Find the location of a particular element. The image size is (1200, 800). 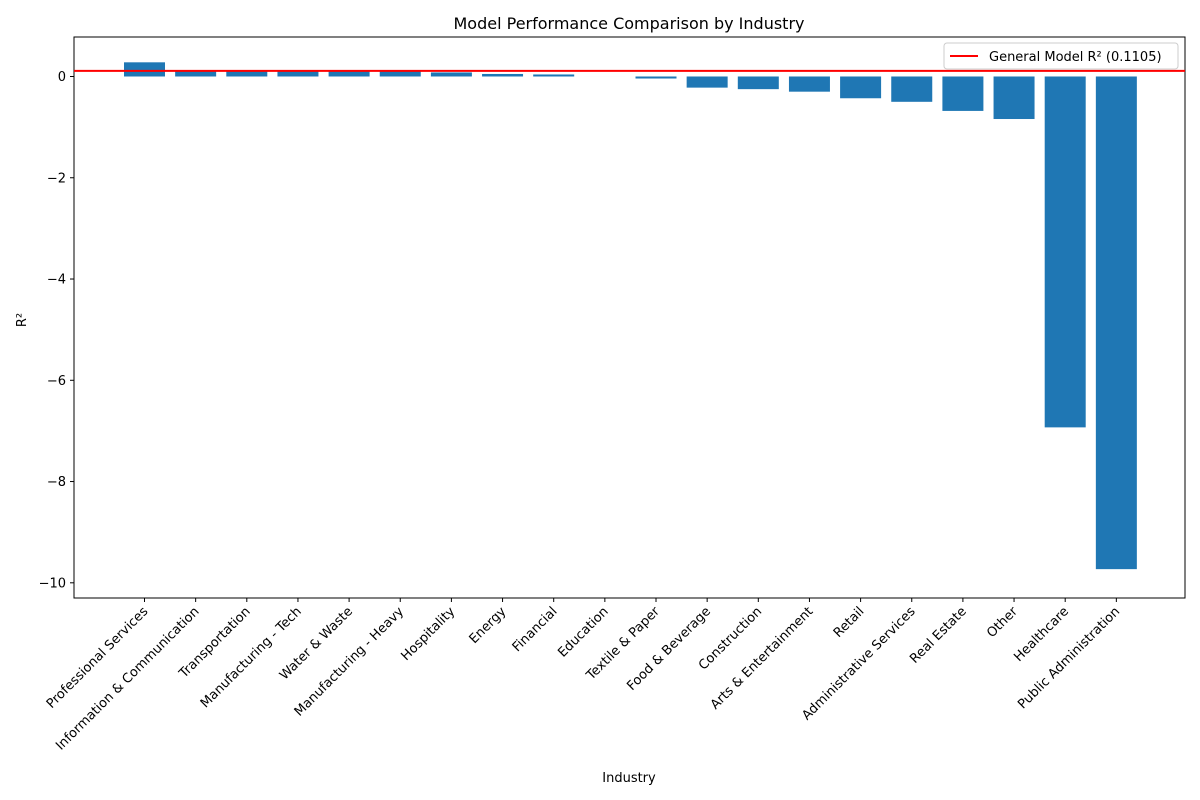

y-tick-label: −4 is located at coordinates (56, 280).